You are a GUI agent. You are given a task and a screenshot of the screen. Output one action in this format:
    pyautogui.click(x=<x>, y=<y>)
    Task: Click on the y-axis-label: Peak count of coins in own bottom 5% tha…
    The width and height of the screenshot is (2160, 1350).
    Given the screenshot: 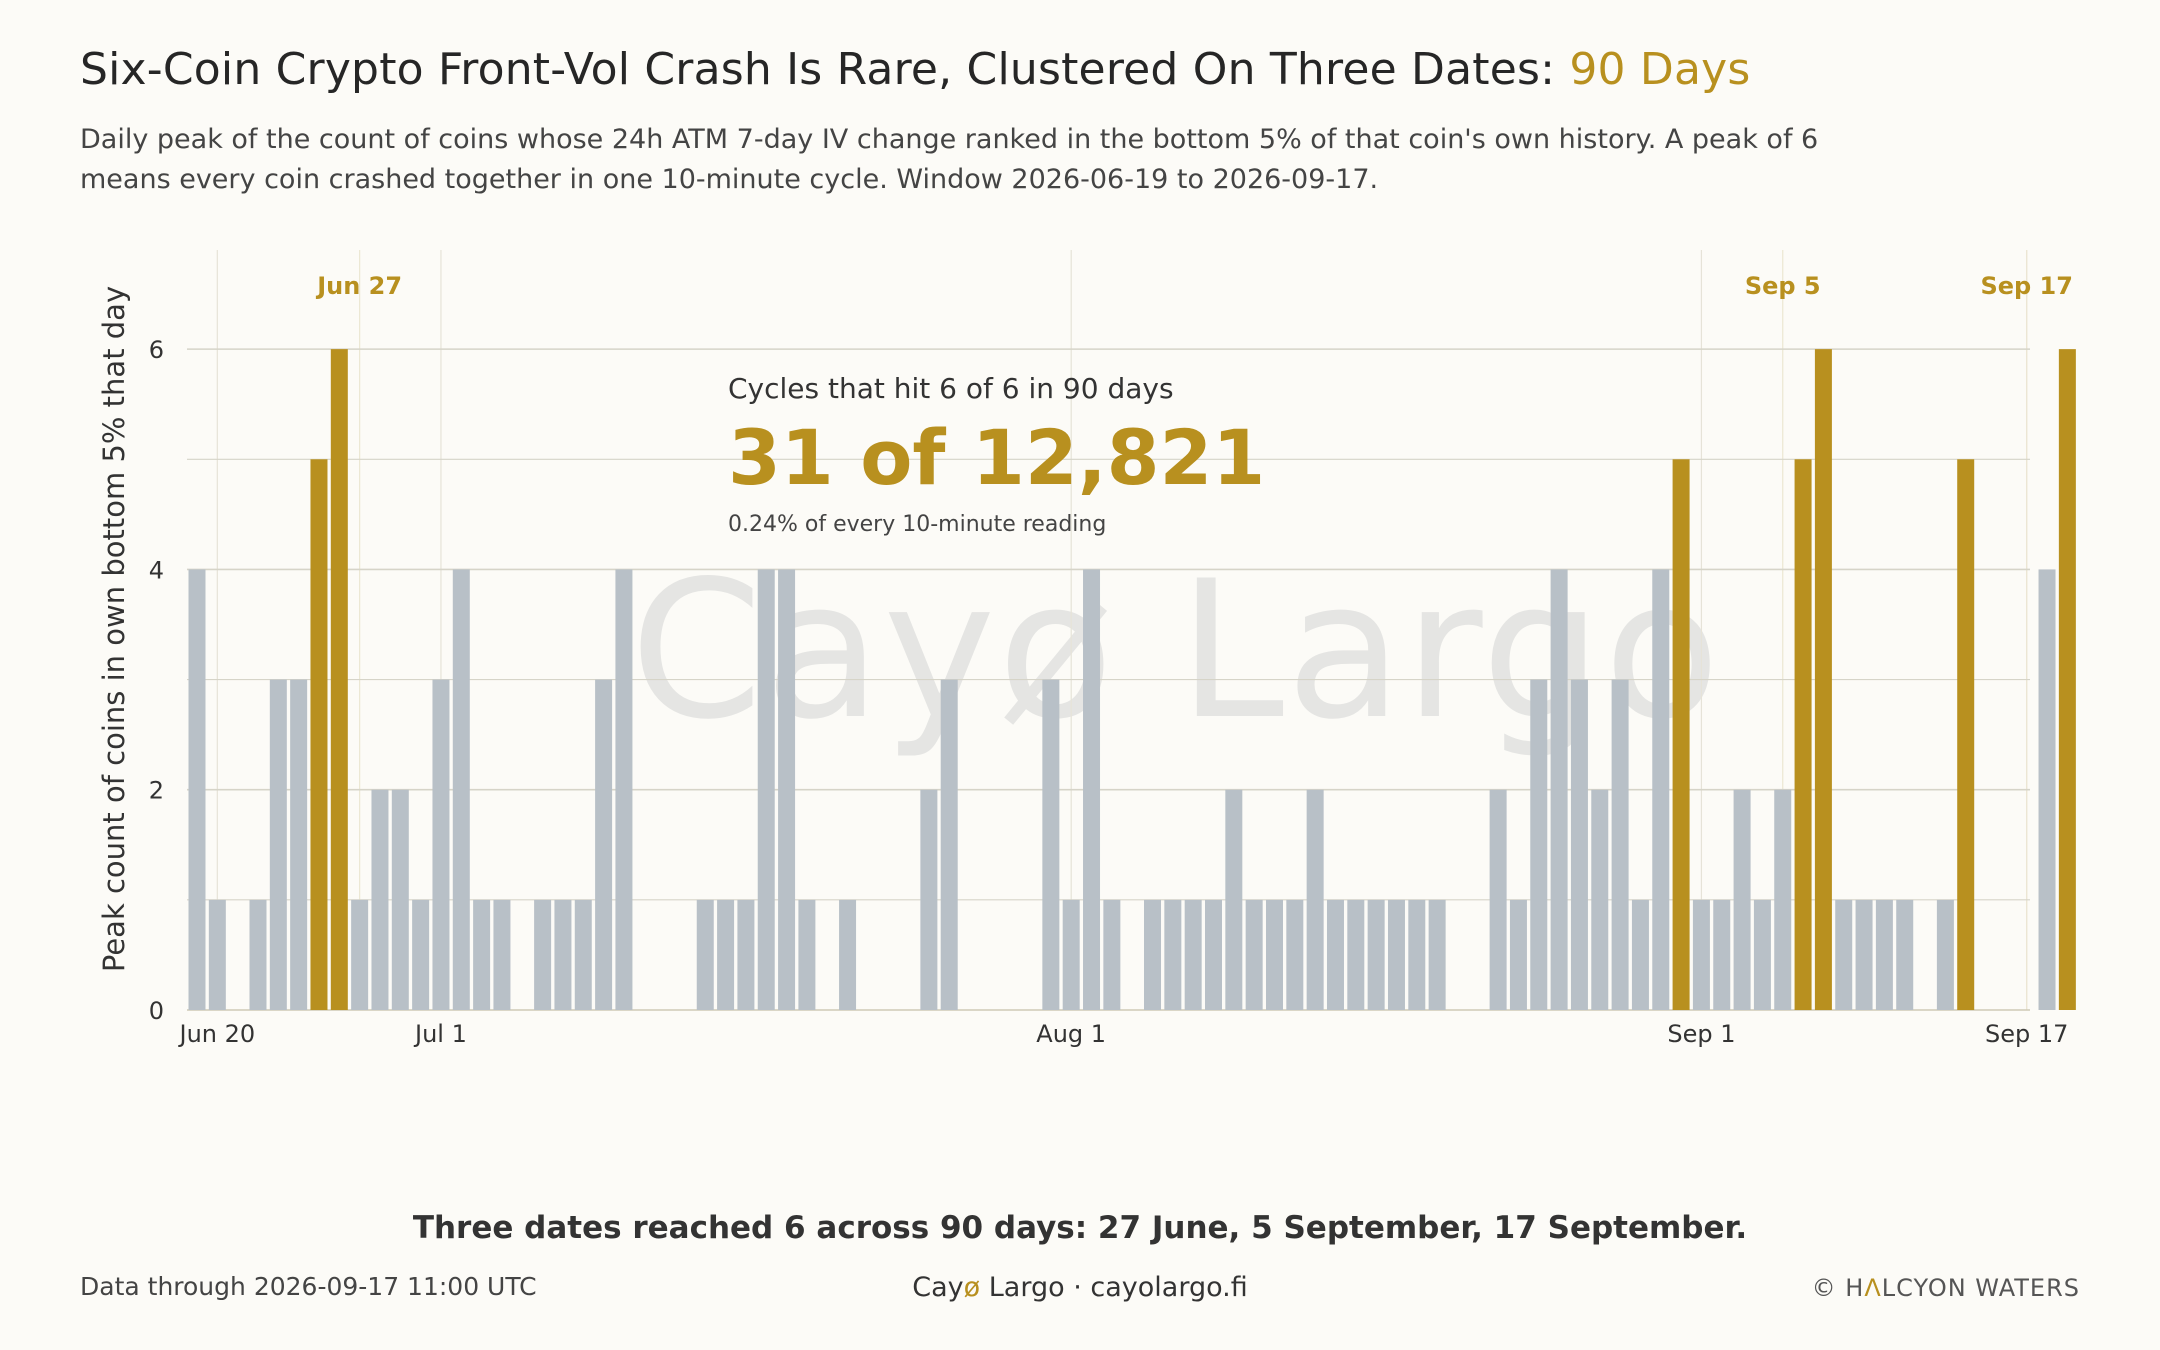 What is the action you would take?
    pyautogui.click(x=114, y=629)
    